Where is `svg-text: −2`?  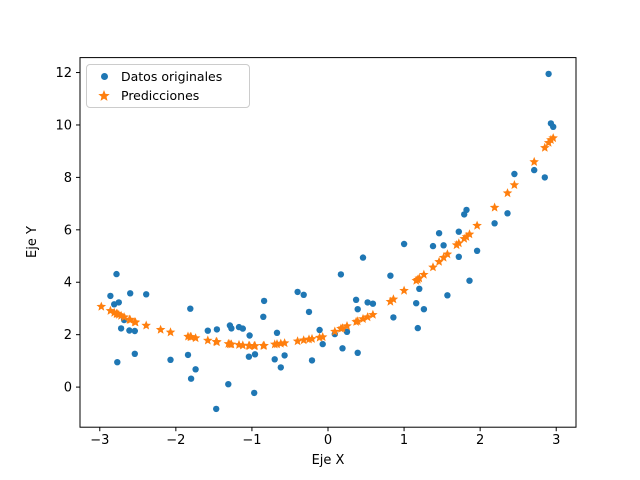 svg-text: −2 is located at coordinates (175, 440).